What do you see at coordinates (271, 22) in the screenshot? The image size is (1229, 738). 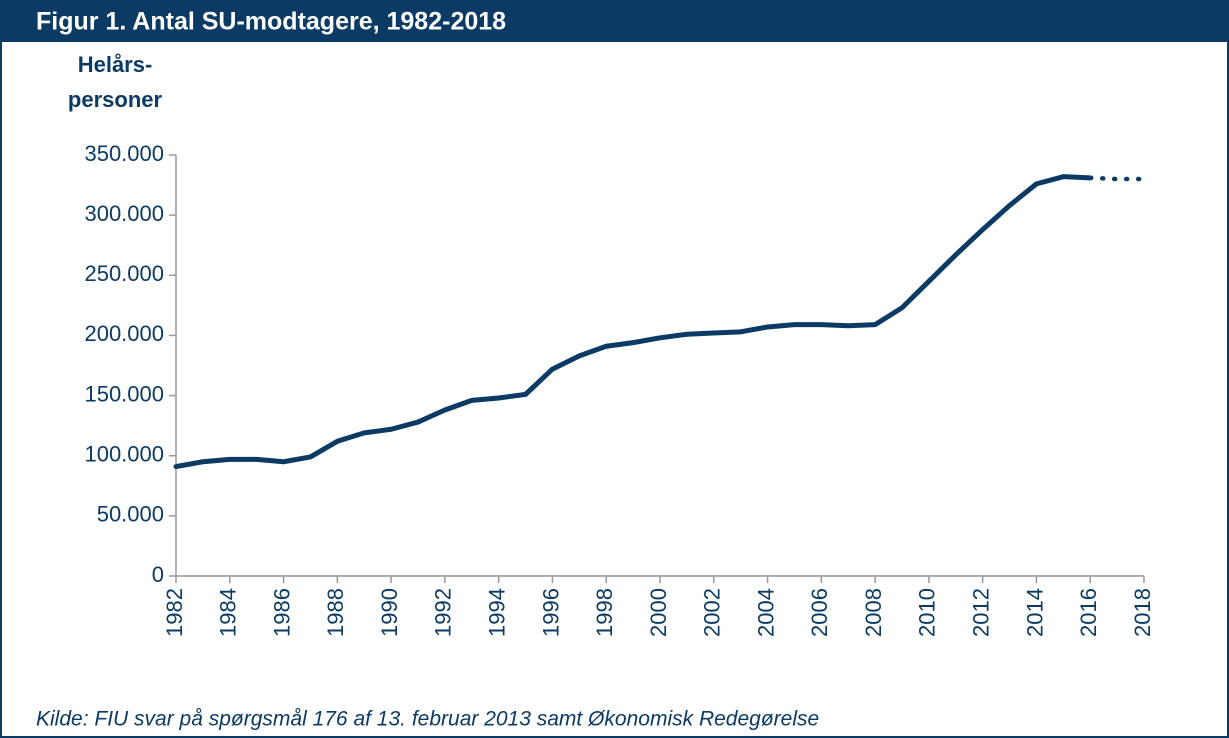 I see `chart-title: Figur 1. Antal SU-modtagere, 1982-2018` at bounding box center [271, 22].